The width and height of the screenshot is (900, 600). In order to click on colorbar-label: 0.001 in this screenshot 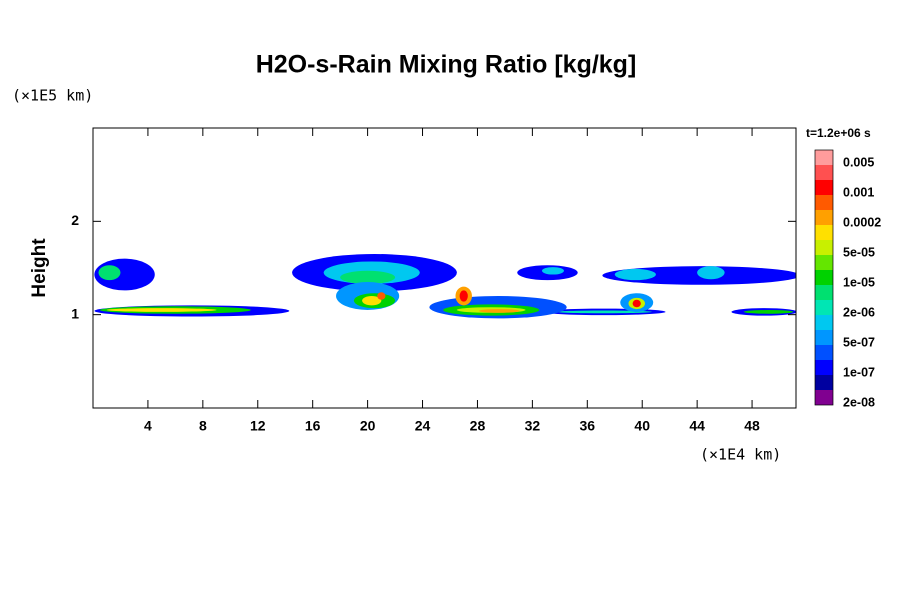, I will do `click(858, 192)`.